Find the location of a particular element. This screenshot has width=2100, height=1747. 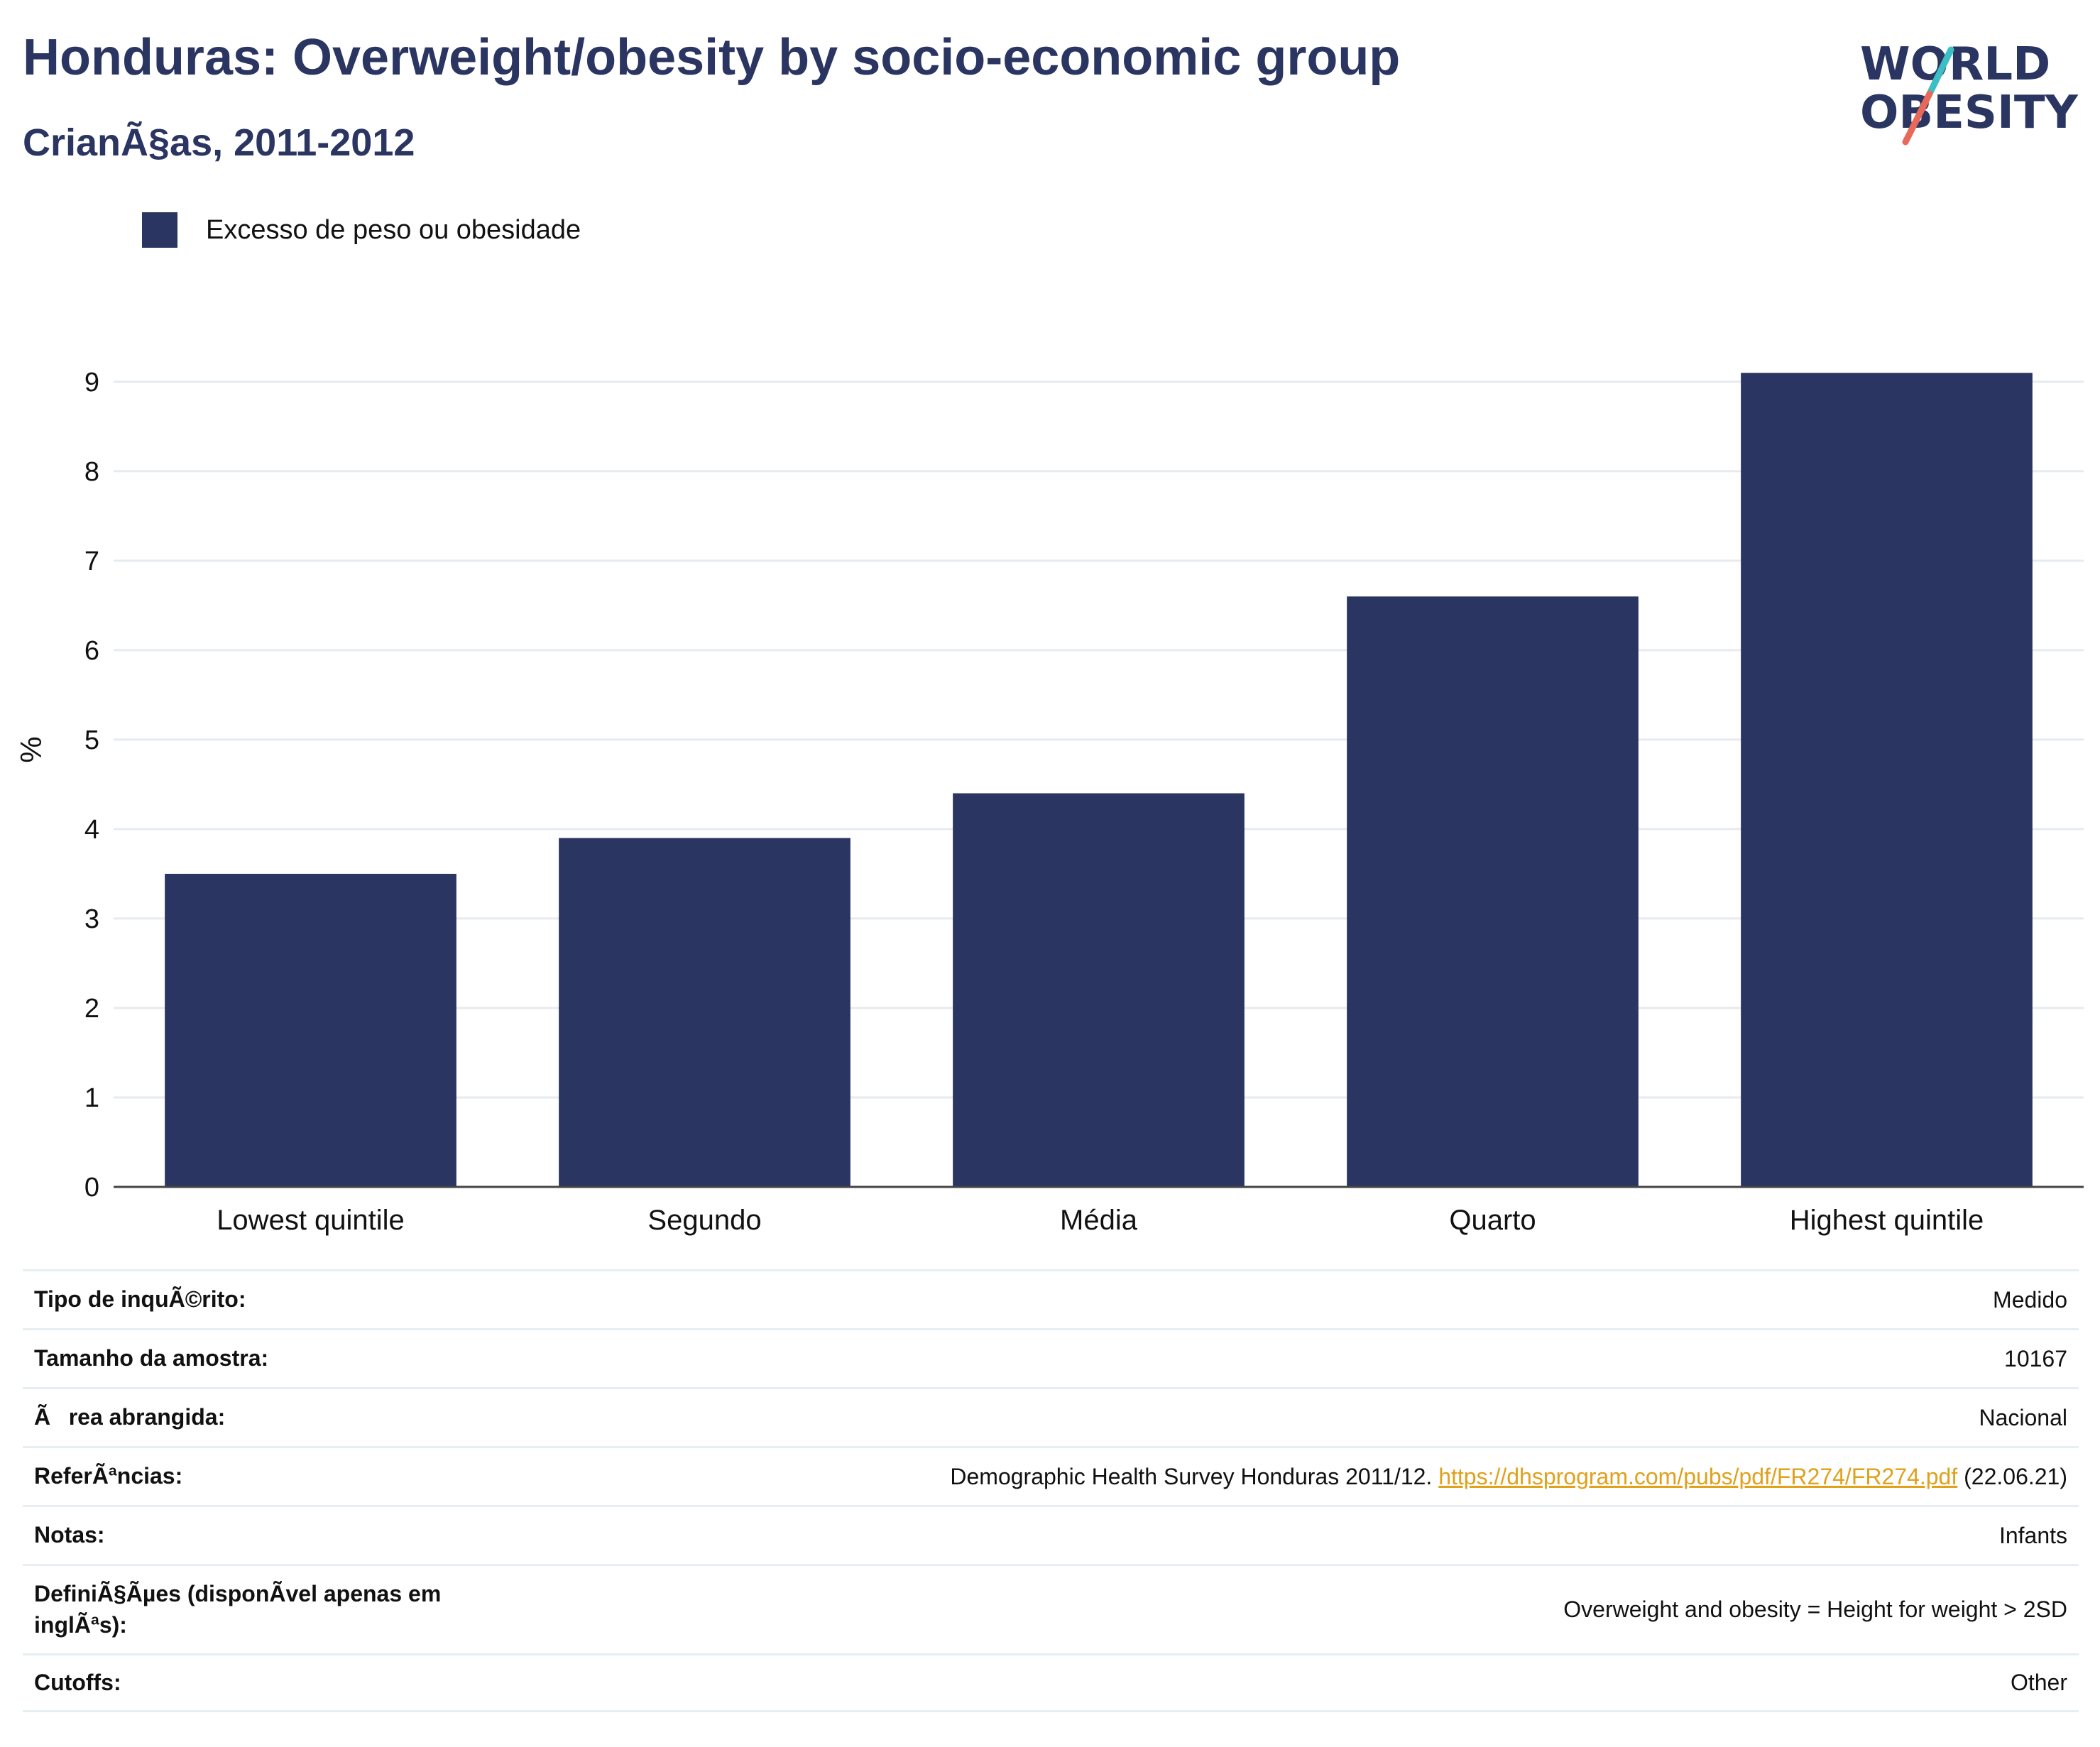

bar-quarto is located at coordinates (1493, 891).